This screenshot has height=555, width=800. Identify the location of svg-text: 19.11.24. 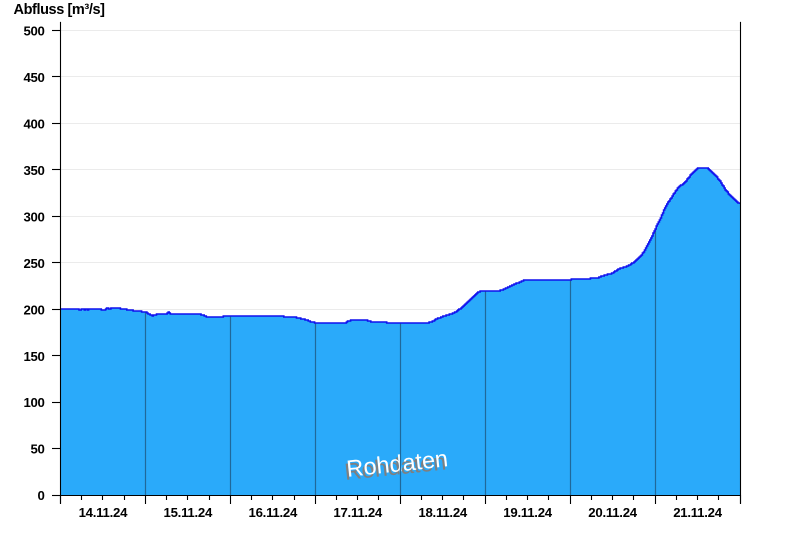
(528, 512).